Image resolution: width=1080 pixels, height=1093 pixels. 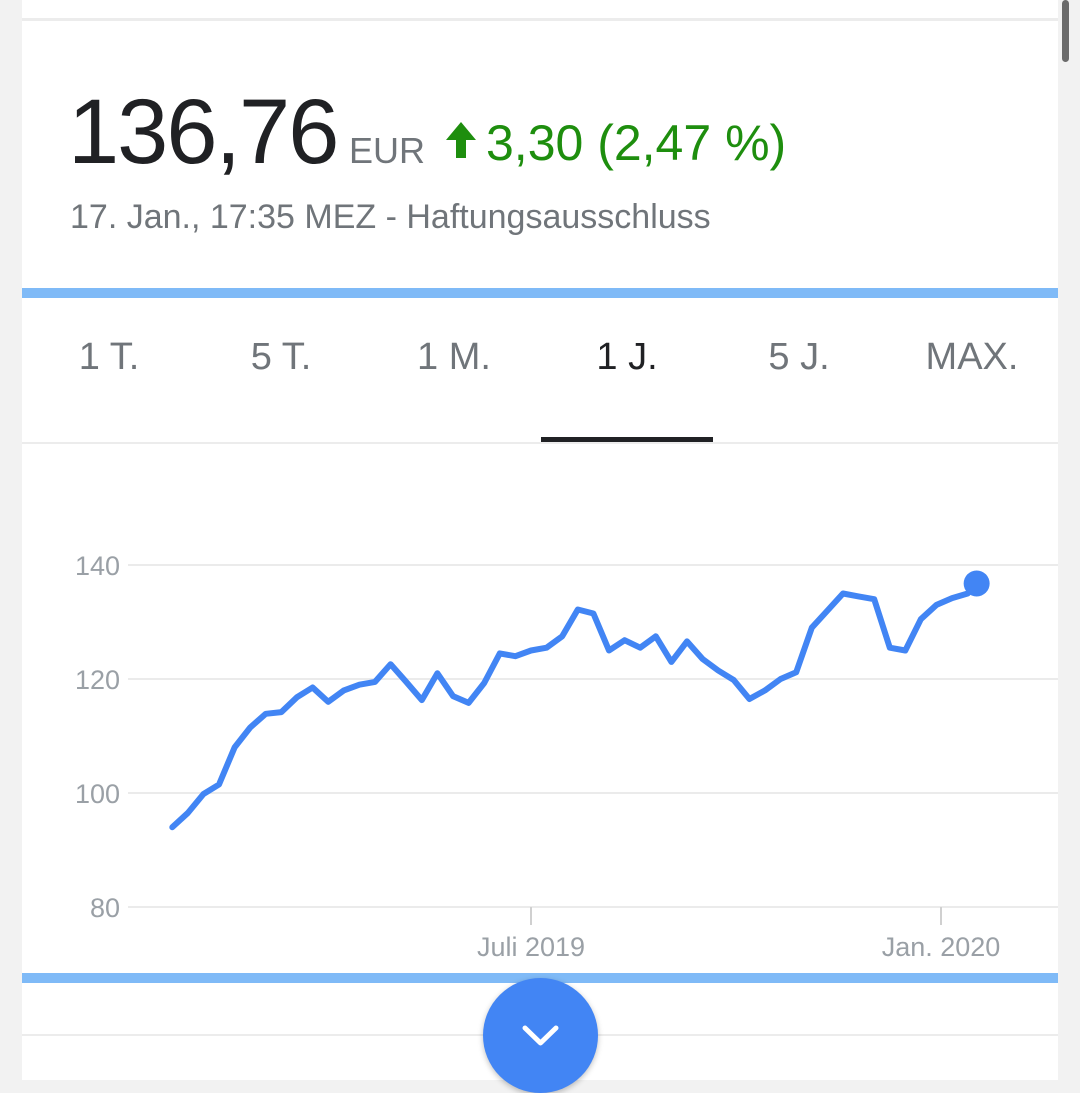 What do you see at coordinates (97, 680) in the screenshot?
I see `y-tick-label: 120` at bounding box center [97, 680].